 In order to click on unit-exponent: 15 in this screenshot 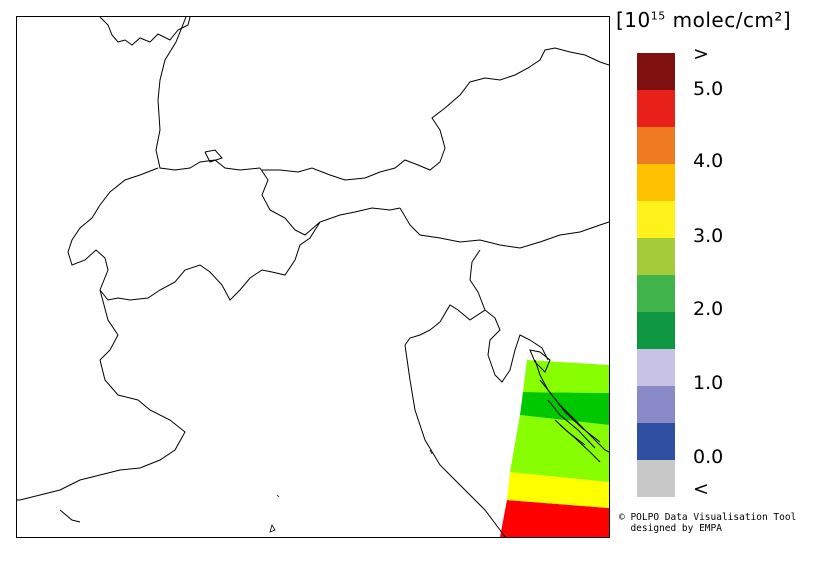, I will do `click(658, 16)`.